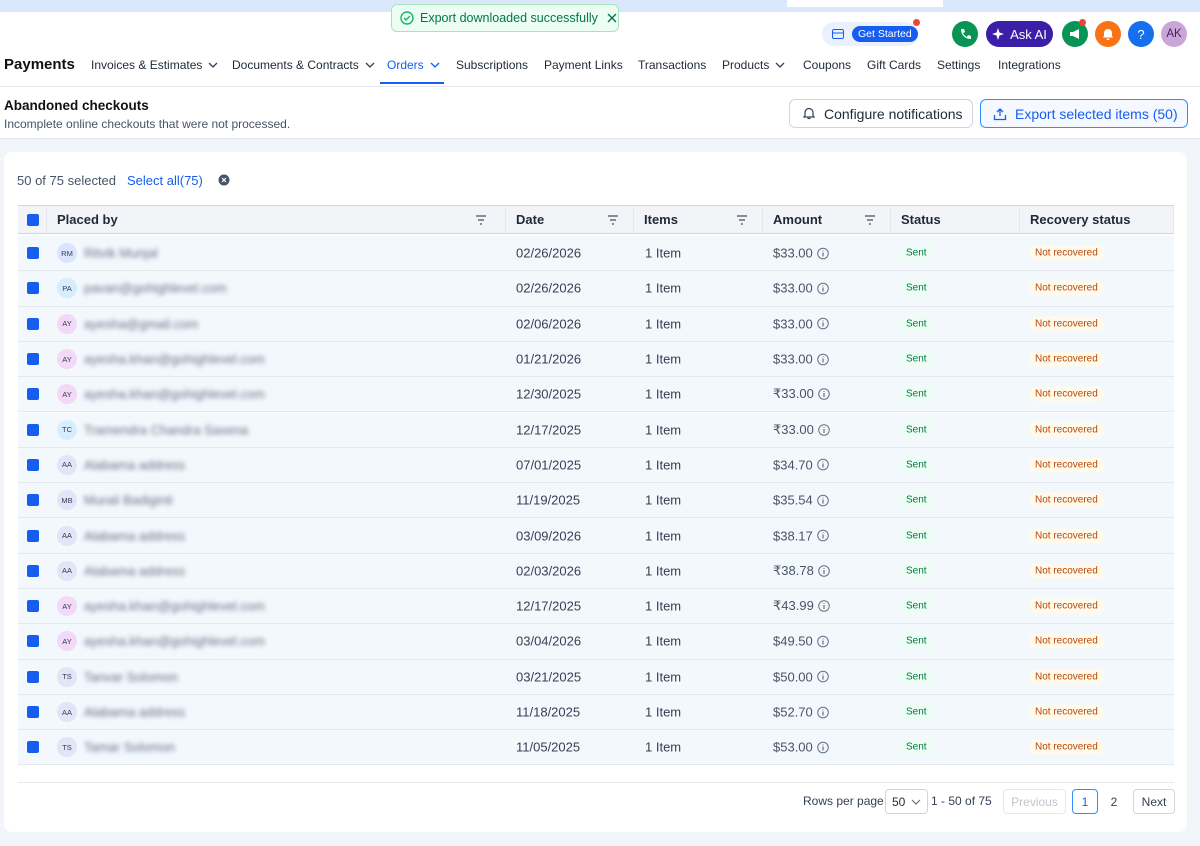  What do you see at coordinates (1085, 801) in the screenshot?
I see `page-button: 1` at bounding box center [1085, 801].